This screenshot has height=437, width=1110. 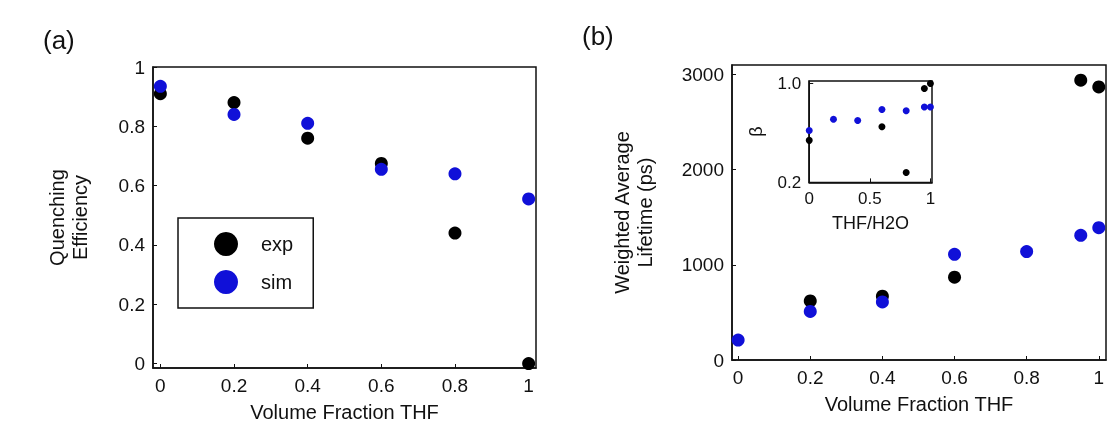 I want to click on legend-label: sim, so click(x=277, y=282).